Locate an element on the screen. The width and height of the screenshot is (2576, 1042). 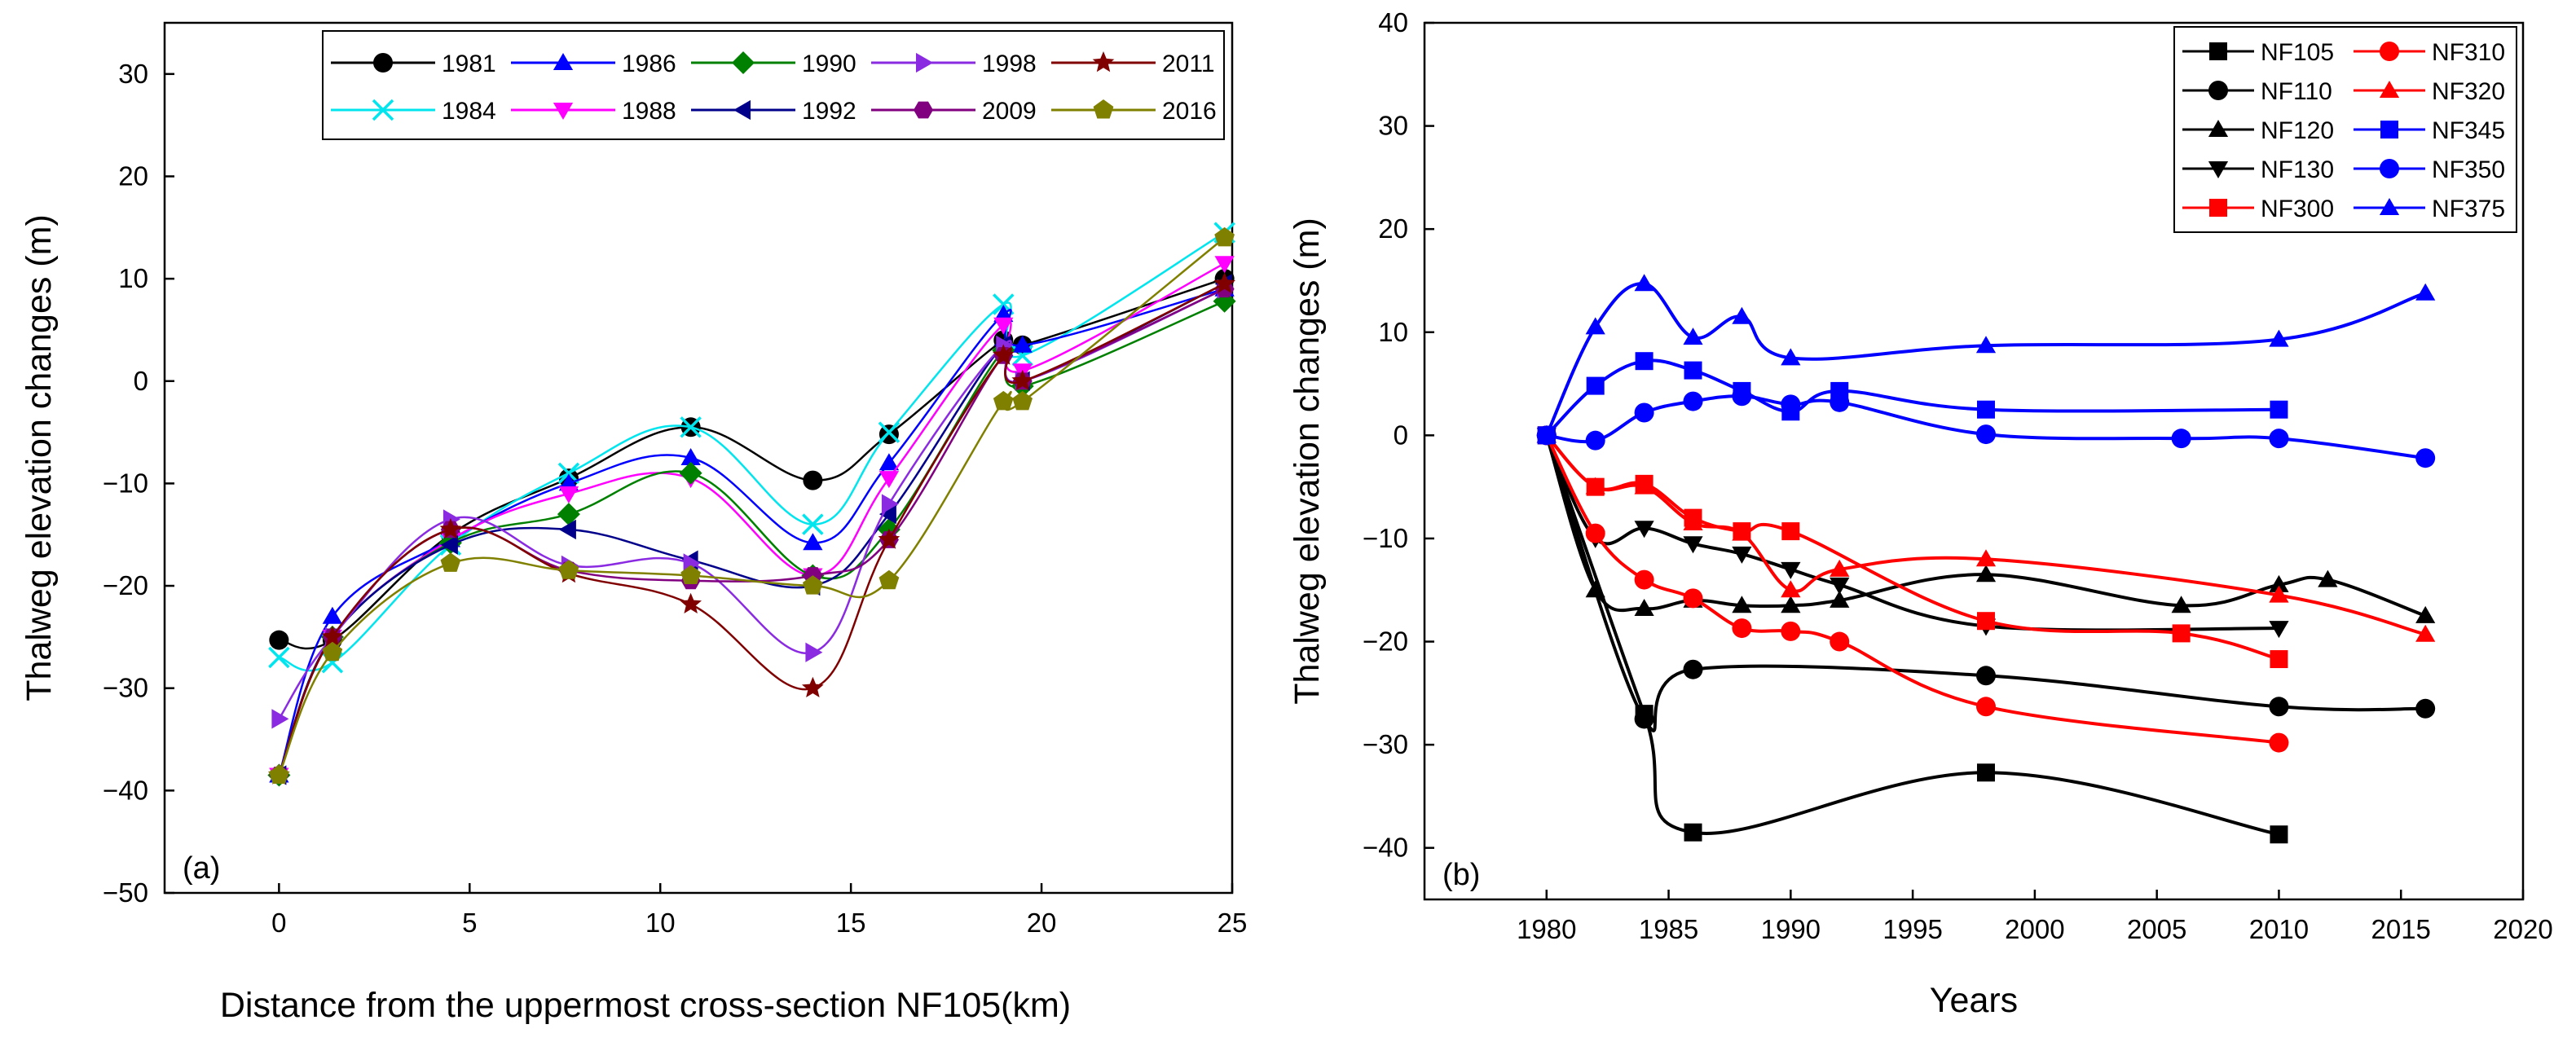
a-panel-label: (a) is located at coordinates (202, 869).